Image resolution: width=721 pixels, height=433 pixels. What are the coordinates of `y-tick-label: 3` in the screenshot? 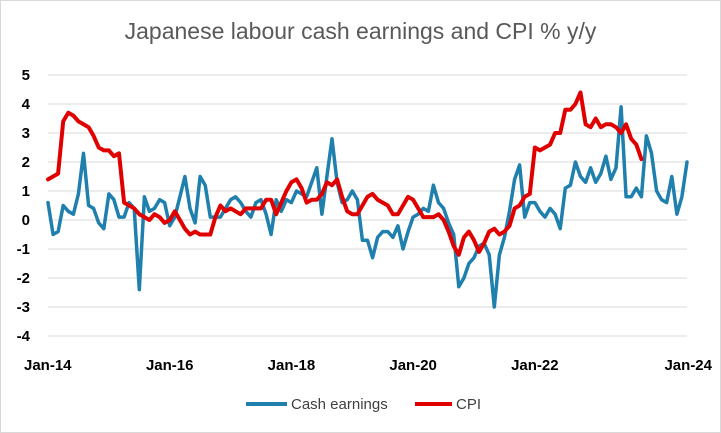 It's located at (26, 133).